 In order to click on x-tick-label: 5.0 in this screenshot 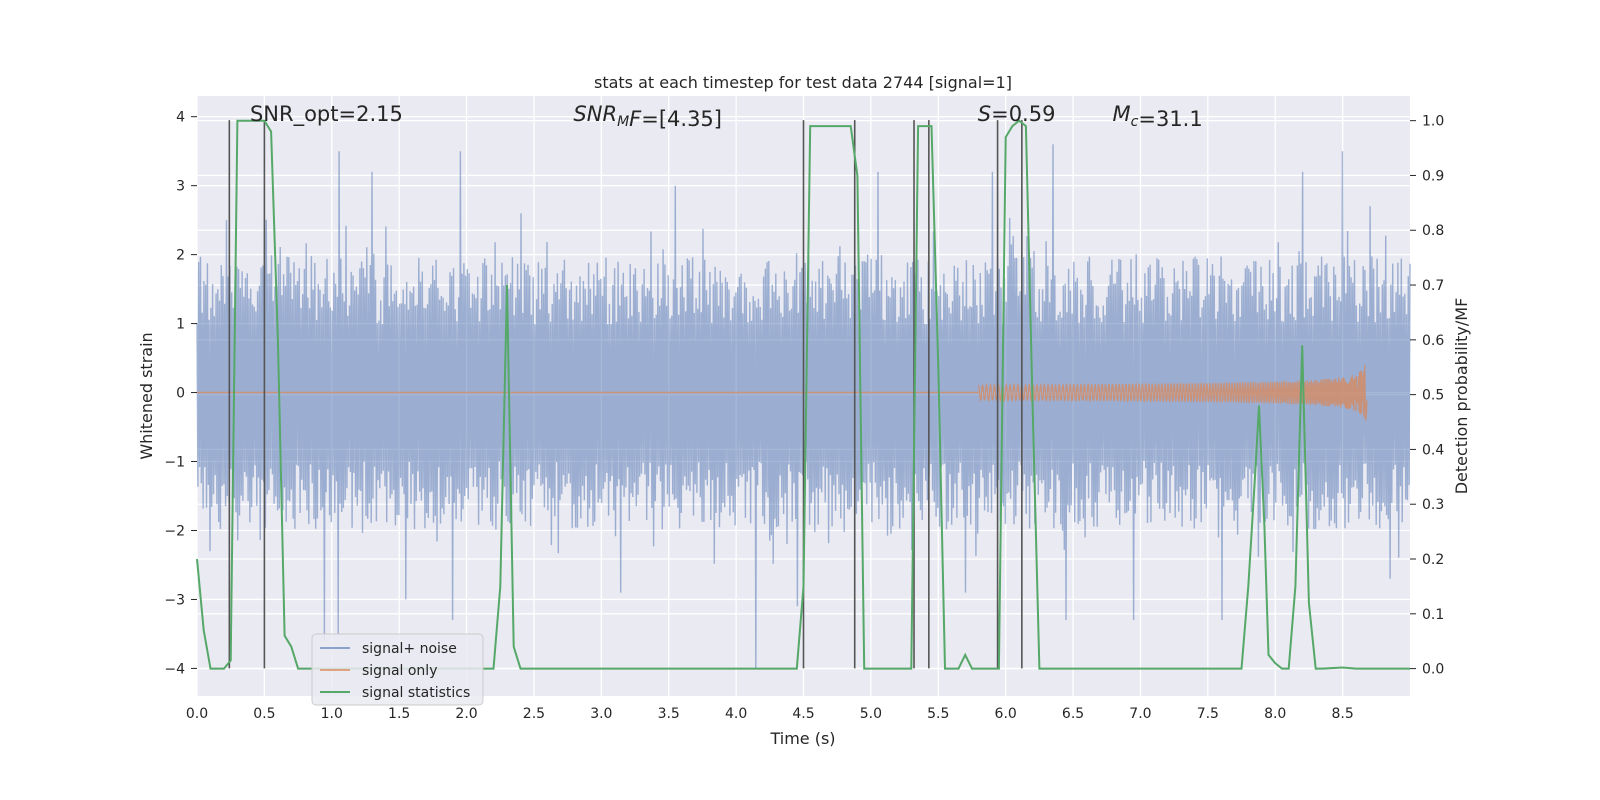, I will do `click(871, 714)`.